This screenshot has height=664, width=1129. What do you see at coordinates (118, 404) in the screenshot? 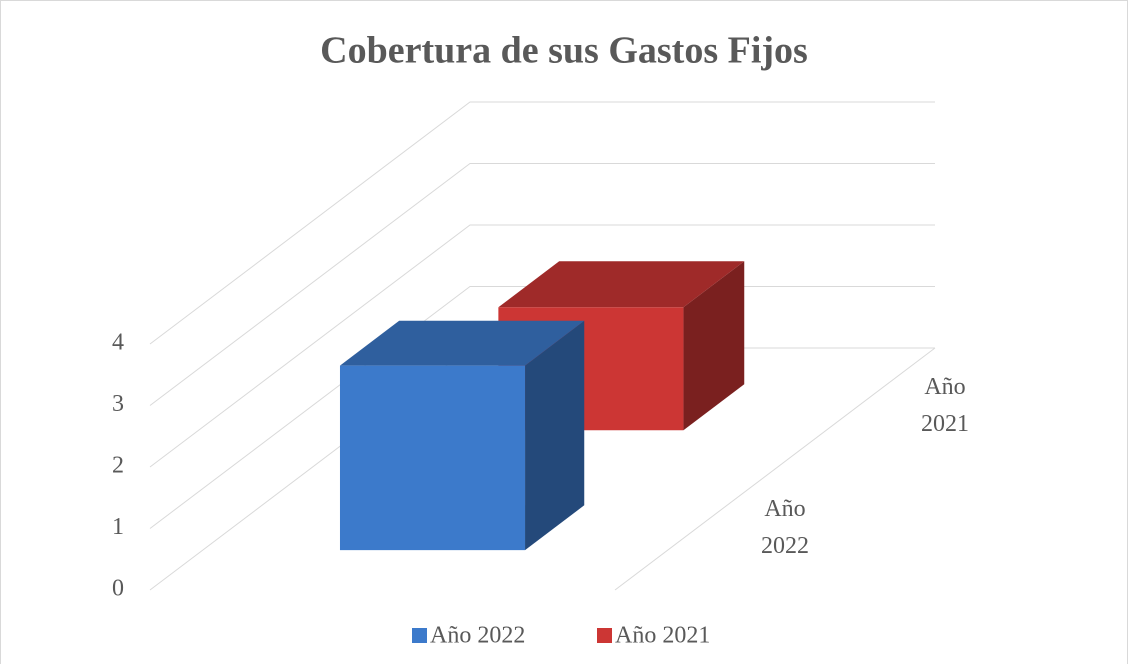
I see `y-tick-label: 3` at bounding box center [118, 404].